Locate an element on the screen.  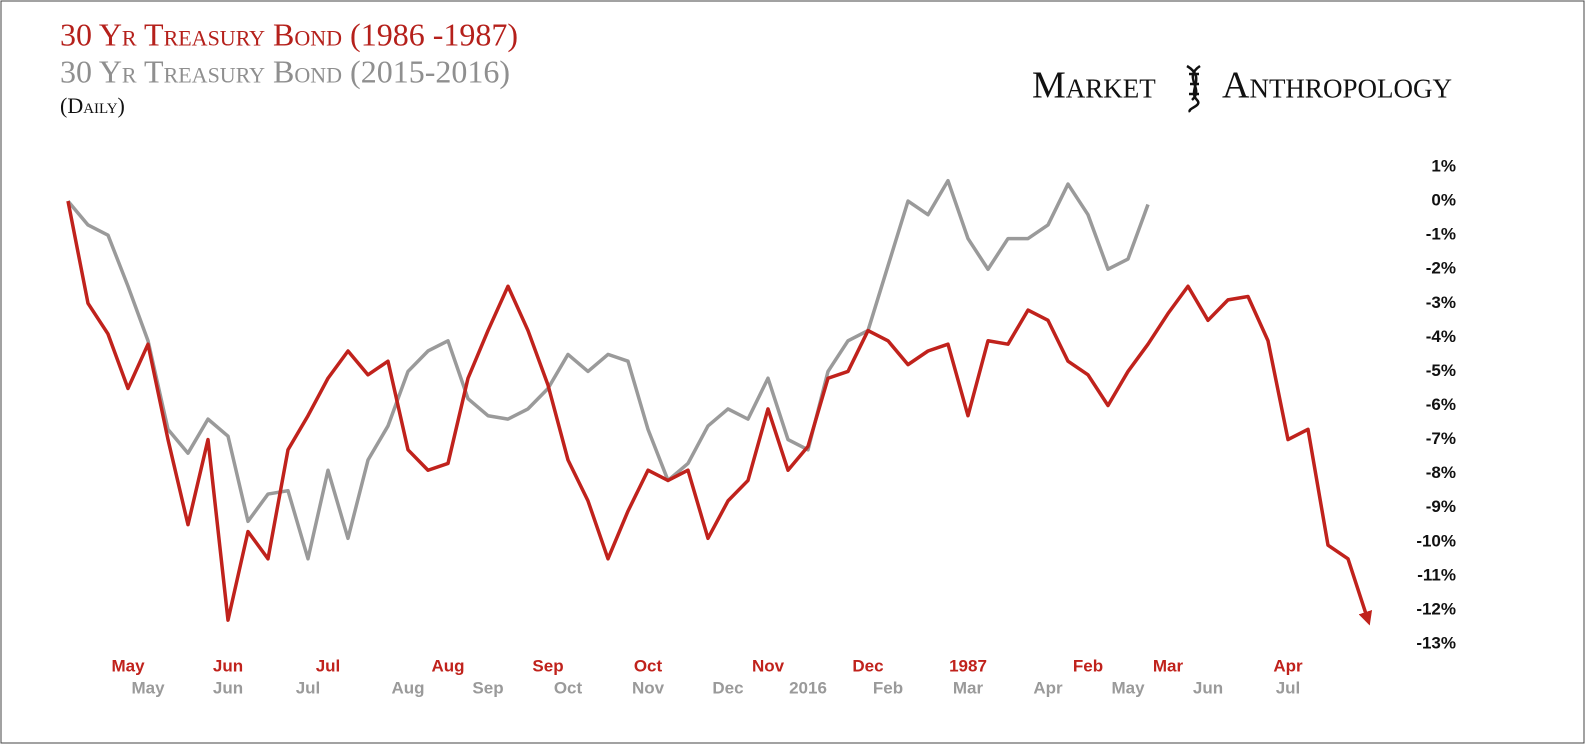
logo-text: Market is located at coordinates (1094, 86).